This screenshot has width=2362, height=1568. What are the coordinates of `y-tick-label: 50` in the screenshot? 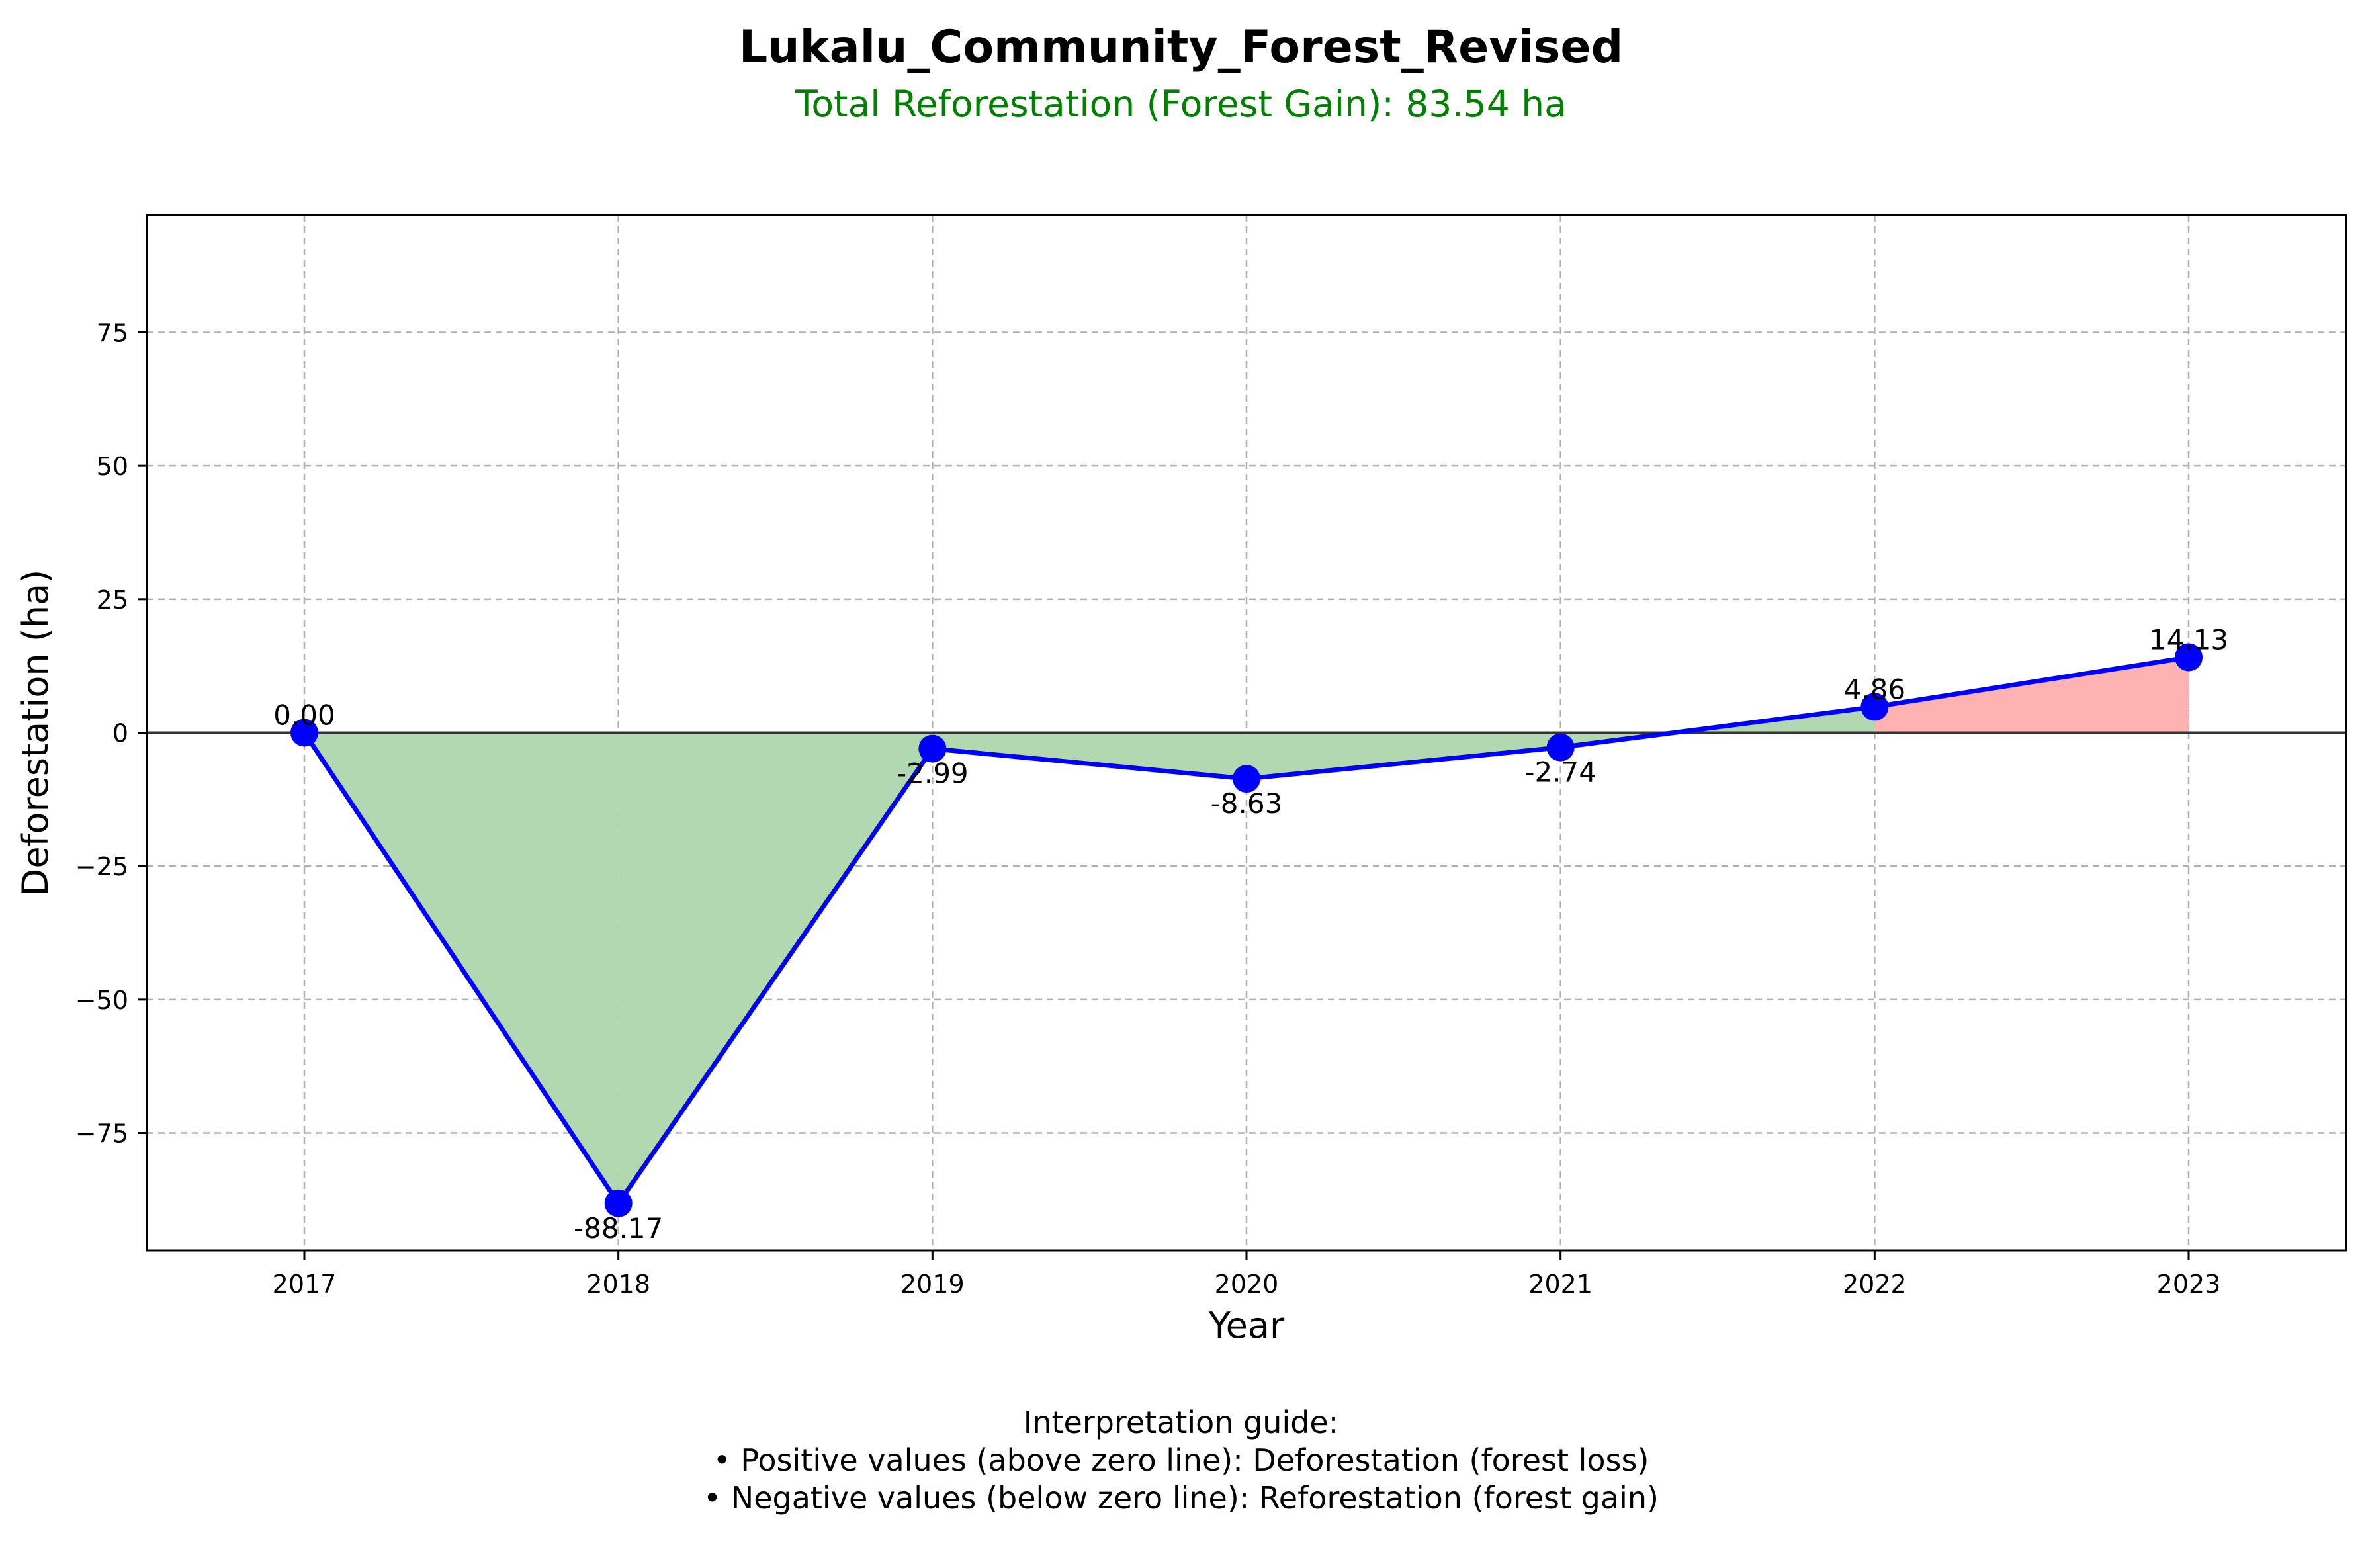 It's located at (112, 467).